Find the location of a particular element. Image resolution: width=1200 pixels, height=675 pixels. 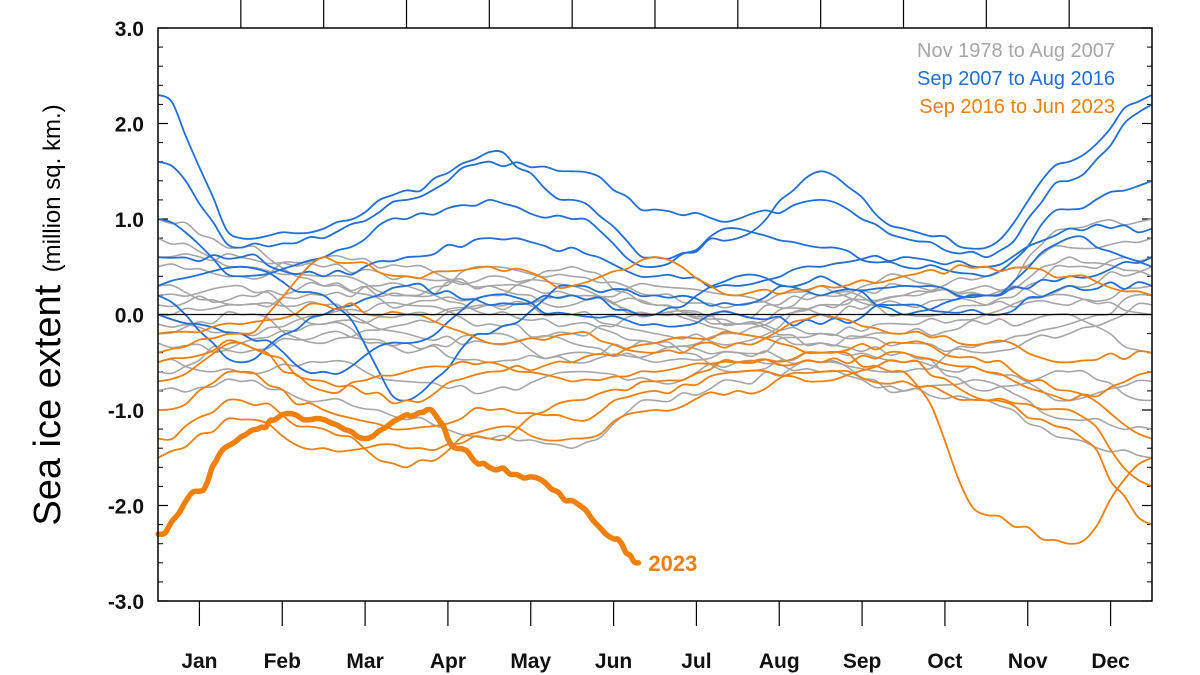

x-tick-label: Feb is located at coordinates (282, 661).